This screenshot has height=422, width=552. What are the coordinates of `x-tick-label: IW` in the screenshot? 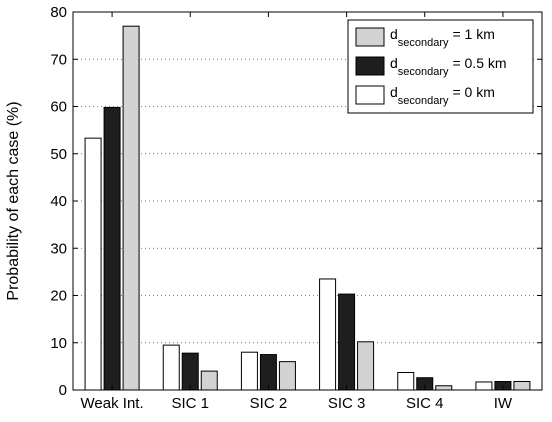 It's located at (503, 403).